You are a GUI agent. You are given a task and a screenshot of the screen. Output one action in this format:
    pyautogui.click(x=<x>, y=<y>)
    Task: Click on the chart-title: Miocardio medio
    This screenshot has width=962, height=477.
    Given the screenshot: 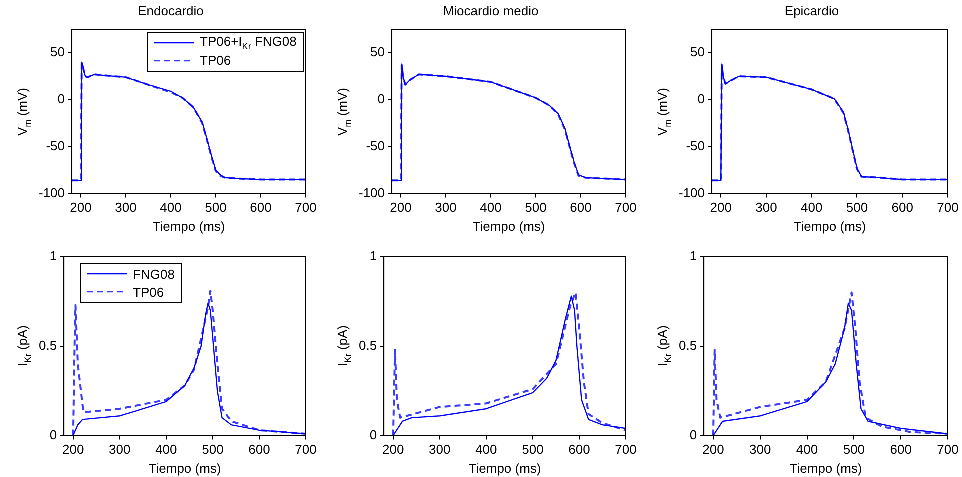 What is the action you would take?
    pyautogui.click(x=491, y=10)
    